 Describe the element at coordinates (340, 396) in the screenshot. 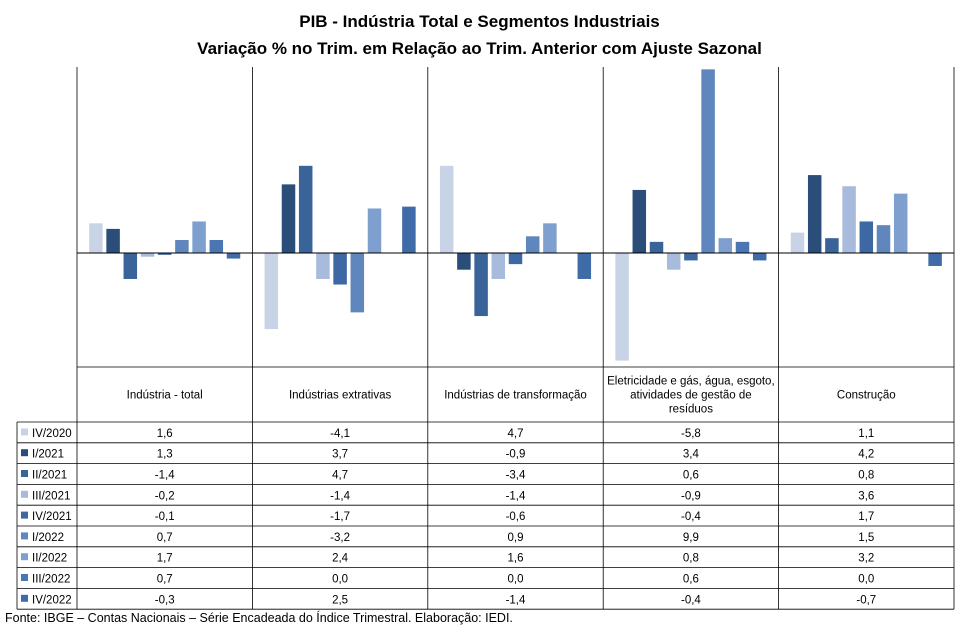

I see `category-header-label: Indústrias extrativas` at that location.